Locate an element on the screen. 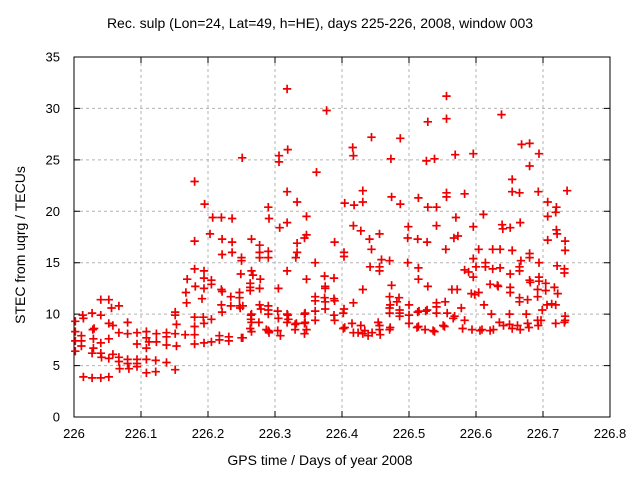 Image resolution: width=640 pixels, height=480 pixels. y-tick-label: 10 is located at coordinates (53, 314).